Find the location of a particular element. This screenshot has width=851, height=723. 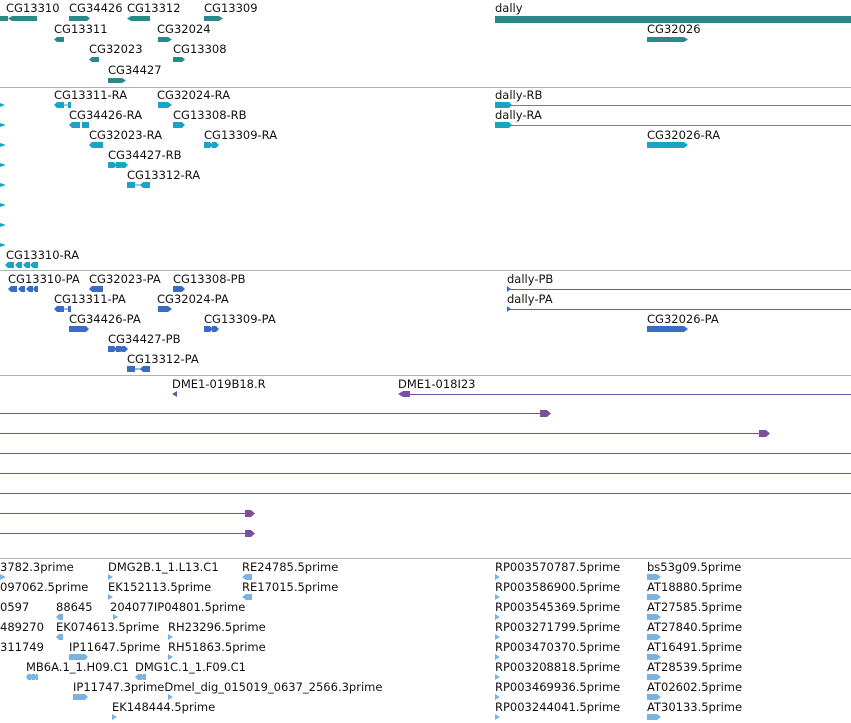

est-label: bs53g09.5prime is located at coordinates (694, 567).